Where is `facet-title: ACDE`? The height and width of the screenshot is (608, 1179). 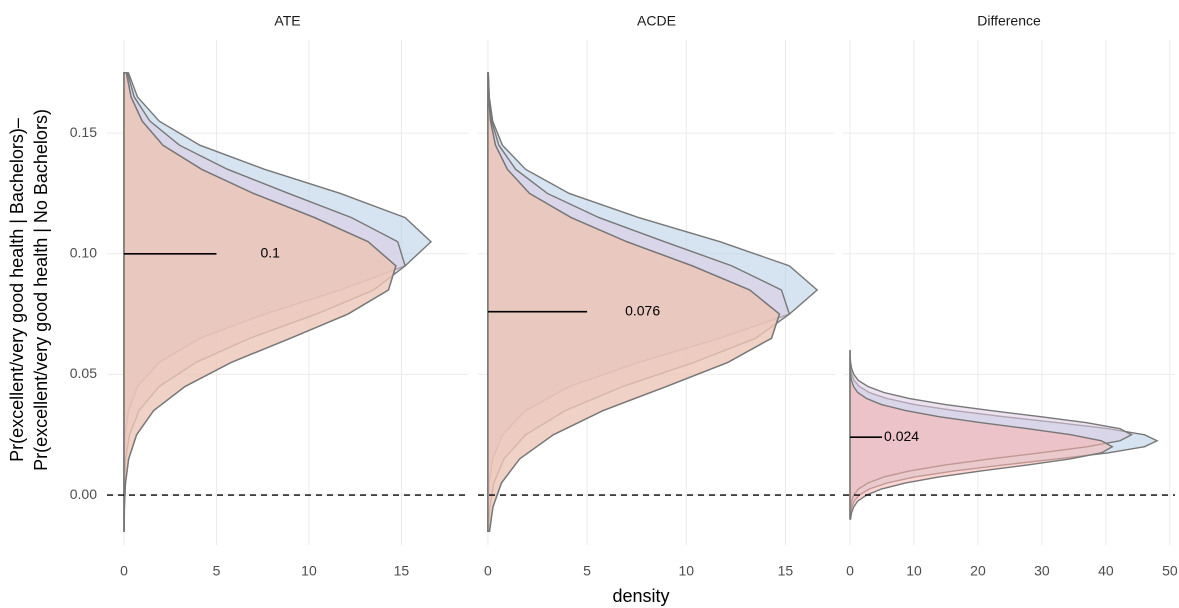 facet-title: ACDE is located at coordinates (656, 21).